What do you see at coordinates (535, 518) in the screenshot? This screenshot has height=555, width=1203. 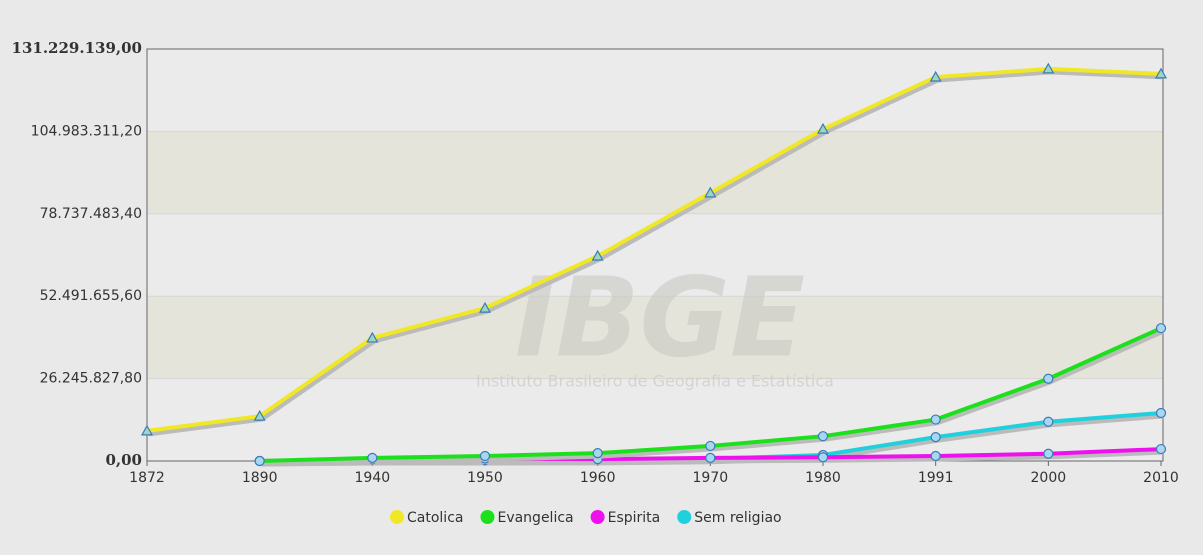 I see `legend-label: Evangelica` at bounding box center [535, 518].